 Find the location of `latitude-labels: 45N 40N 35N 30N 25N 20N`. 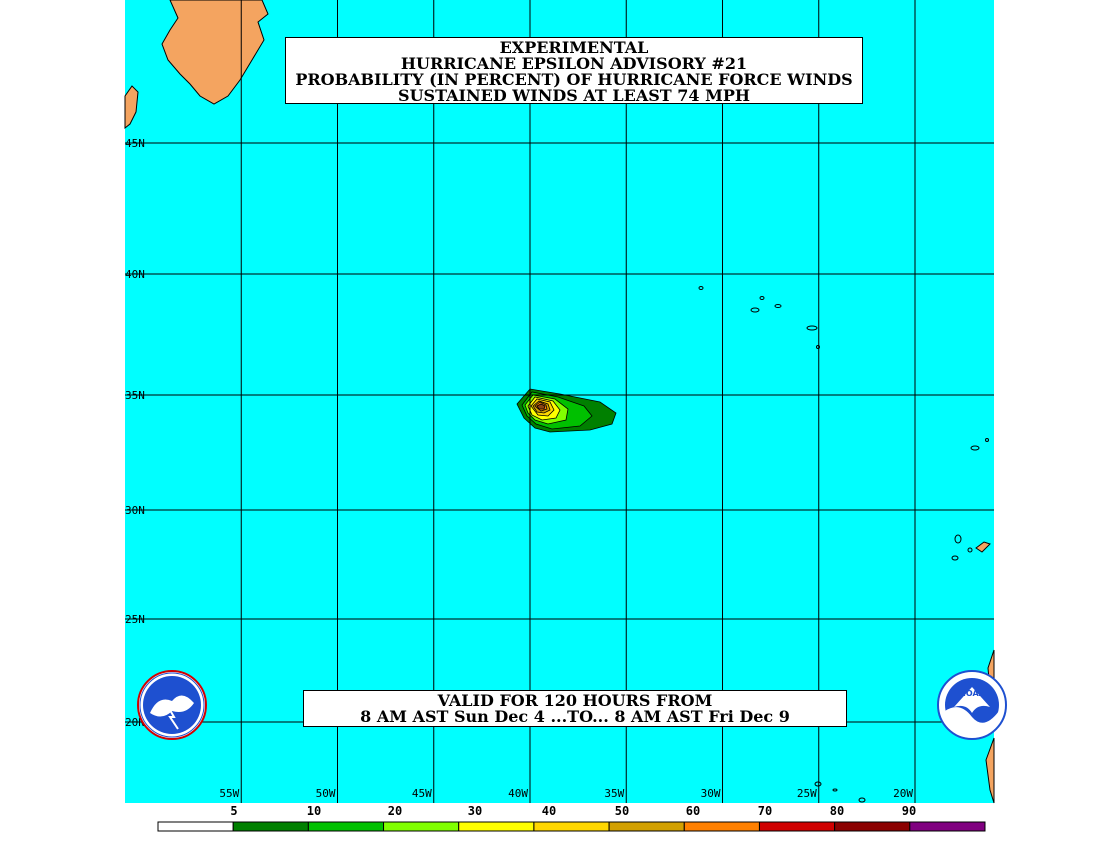

latitude-labels: 45N 40N 35N 30N 25N 20N is located at coordinates (135, 433).